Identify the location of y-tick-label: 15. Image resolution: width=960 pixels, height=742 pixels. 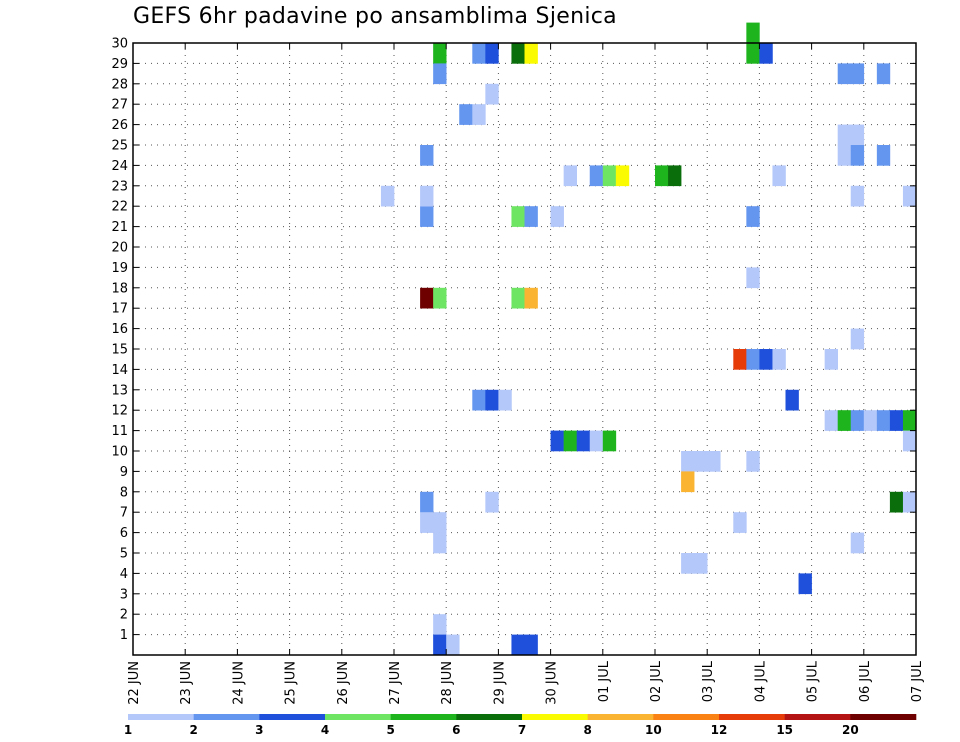
(119, 350).